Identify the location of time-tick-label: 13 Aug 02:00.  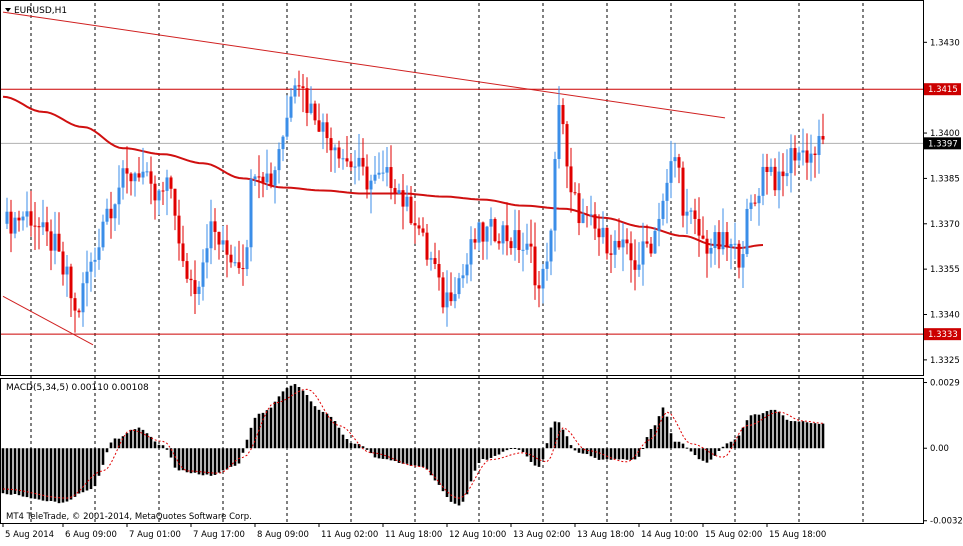
(541, 535).